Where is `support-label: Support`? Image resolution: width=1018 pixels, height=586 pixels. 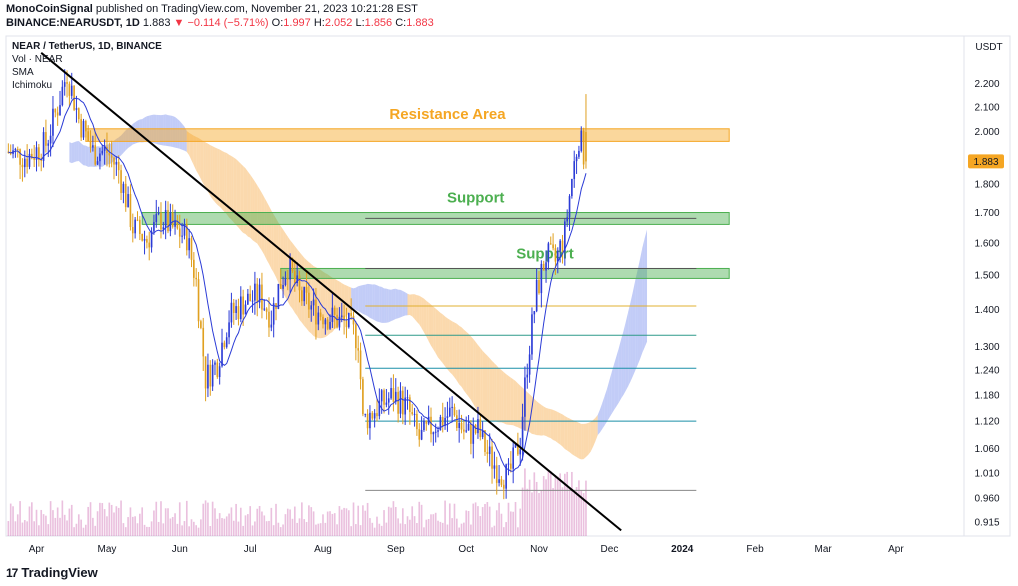
support-label: Support is located at coordinates (476, 198).